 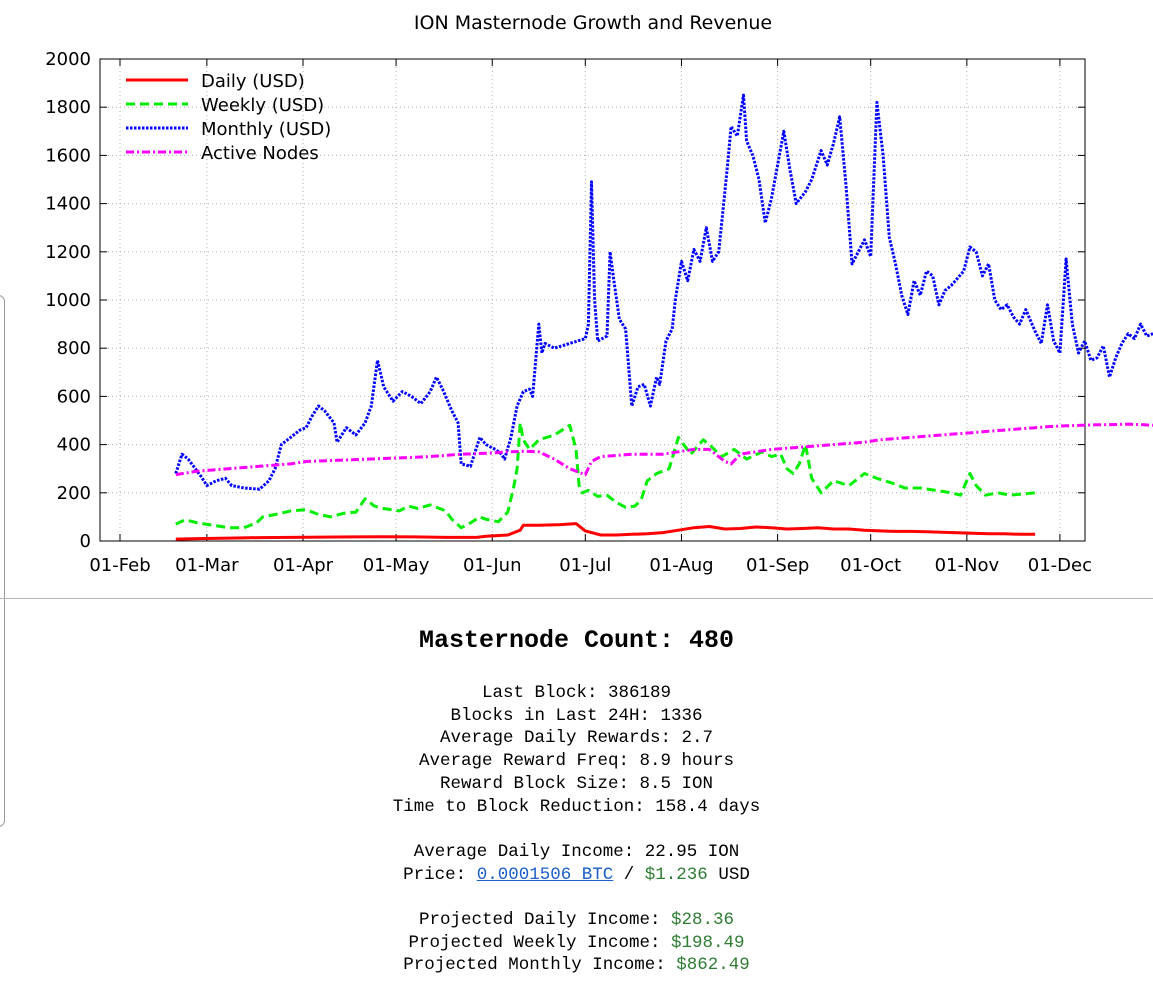 What do you see at coordinates (576, 598) in the screenshot?
I see `section-divider` at bounding box center [576, 598].